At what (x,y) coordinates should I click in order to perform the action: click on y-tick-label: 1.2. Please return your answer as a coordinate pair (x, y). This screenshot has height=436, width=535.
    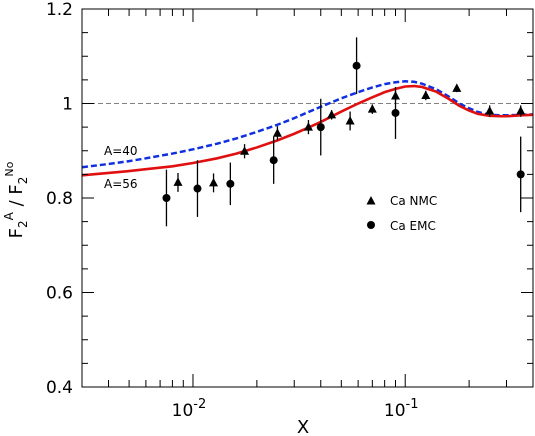
    Looking at the image, I should click on (59, 10).